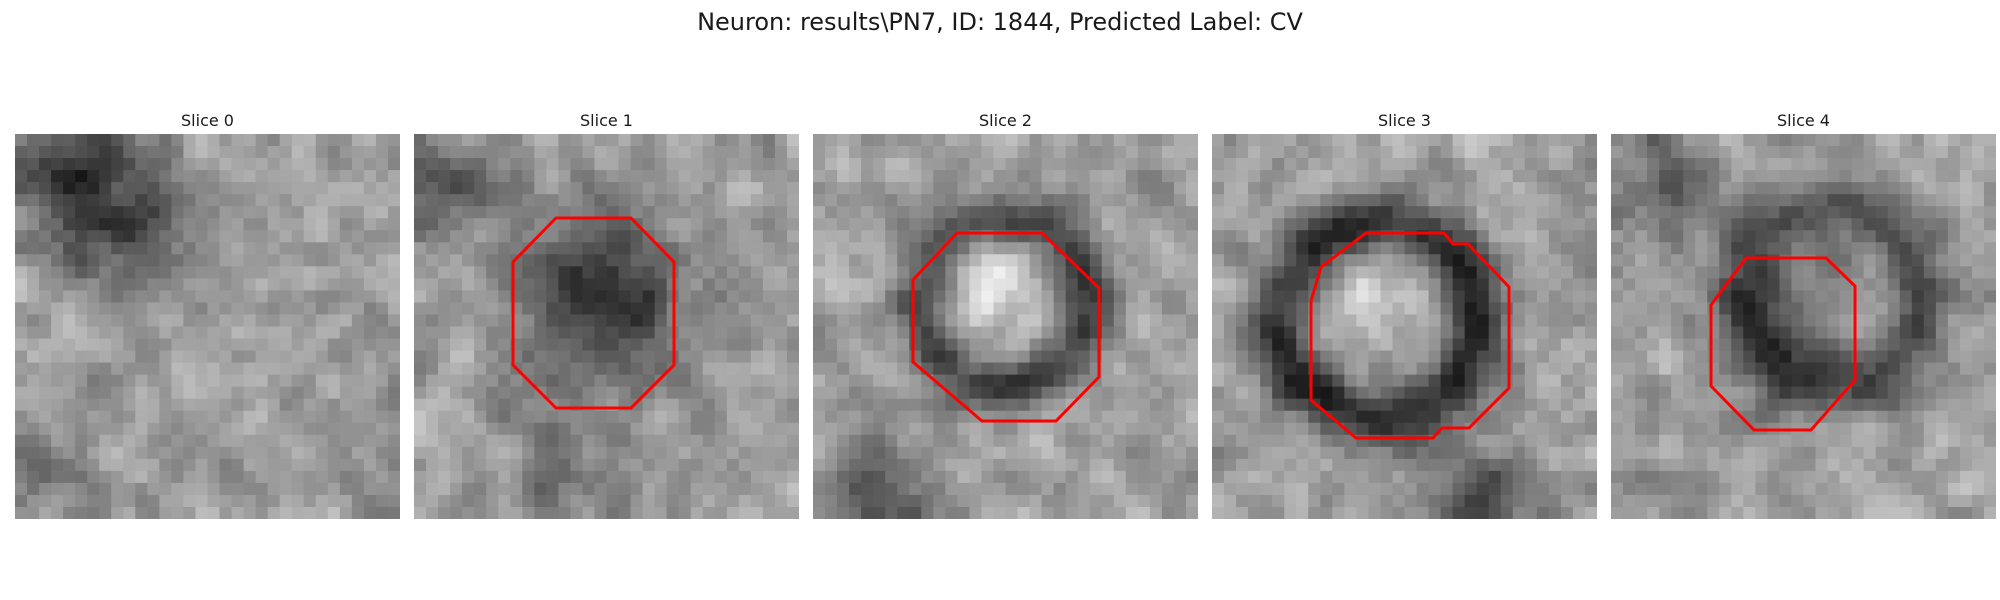  Describe the element at coordinates (207, 120) in the screenshot. I see `slice-title: Slice 0` at that location.